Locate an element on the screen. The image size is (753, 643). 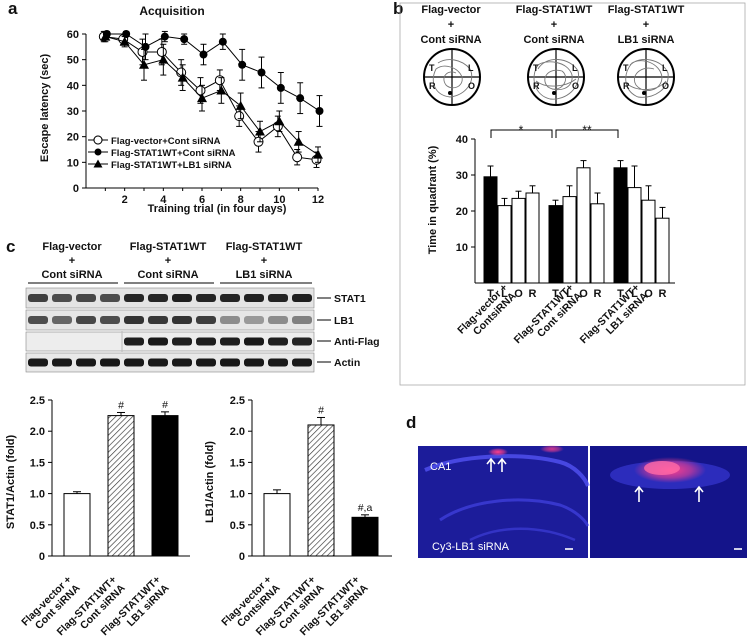
sig-mark-1: * is located at coordinates (521, 130).